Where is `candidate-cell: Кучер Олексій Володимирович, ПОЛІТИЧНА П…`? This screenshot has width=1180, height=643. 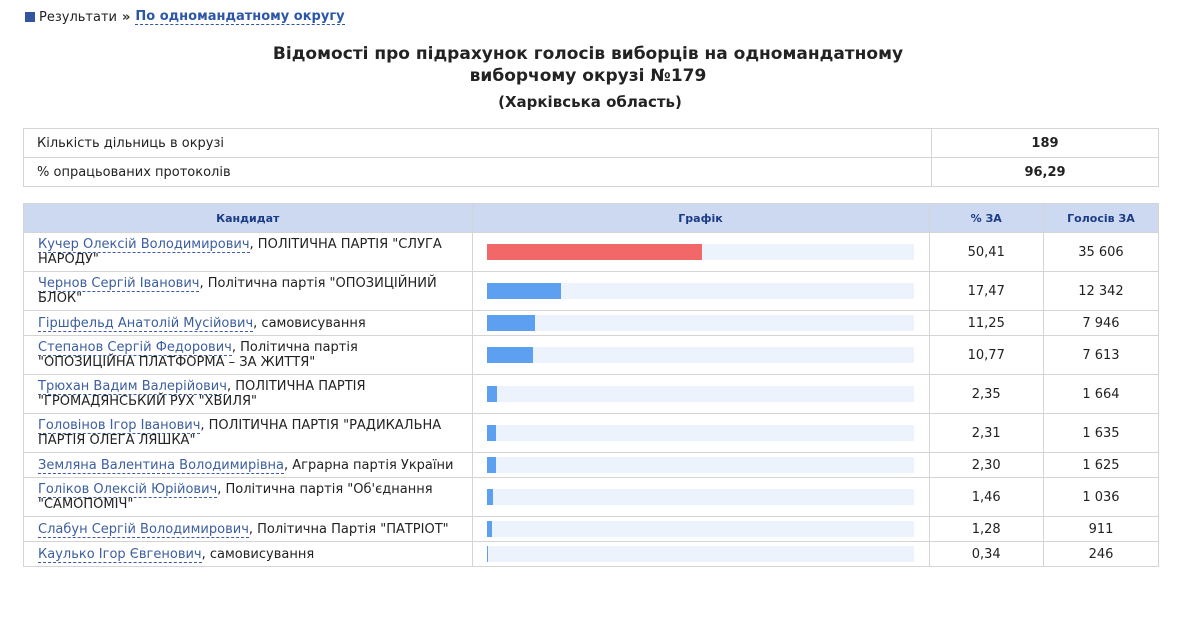
candidate-cell: Кучер Олексій Володимирович, ПОЛІТИЧНА П… is located at coordinates (248, 252).